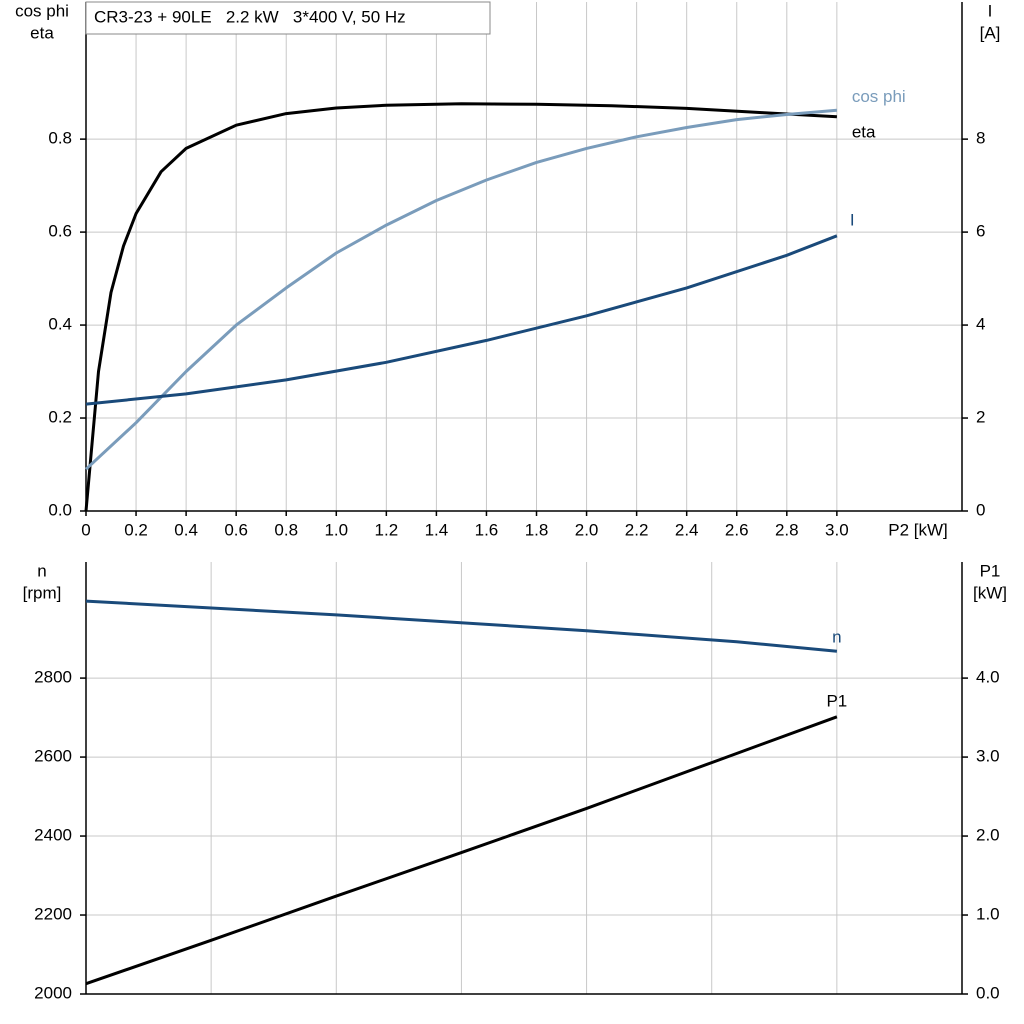  What do you see at coordinates (918, 529) in the screenshot?
I see `x-axis-label: P2 [kW]` at bounding box center [918, 529].